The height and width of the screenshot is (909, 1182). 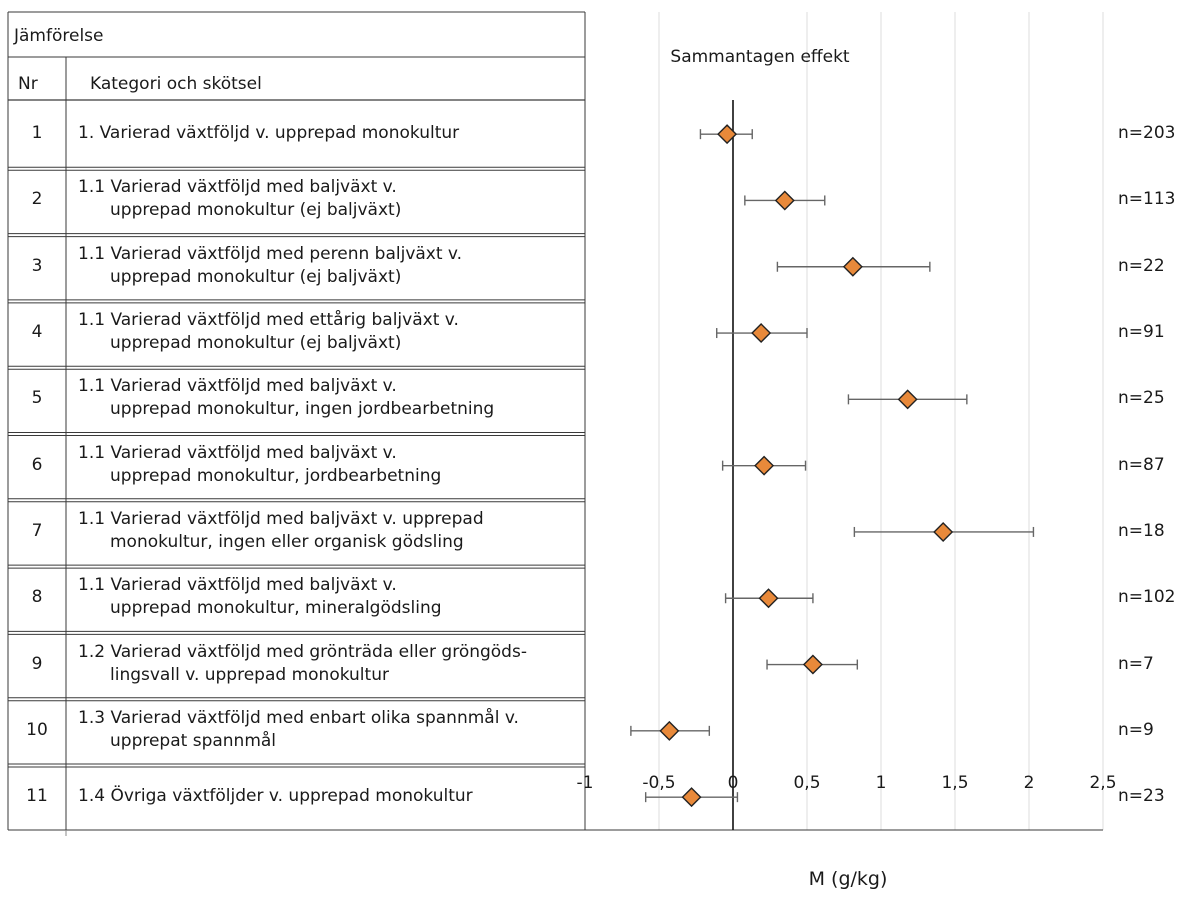 What do you see at coordinates (1141, 398) in the screenshot?
I see `row-n-count: n=25` at bounding box center [1141, 398].